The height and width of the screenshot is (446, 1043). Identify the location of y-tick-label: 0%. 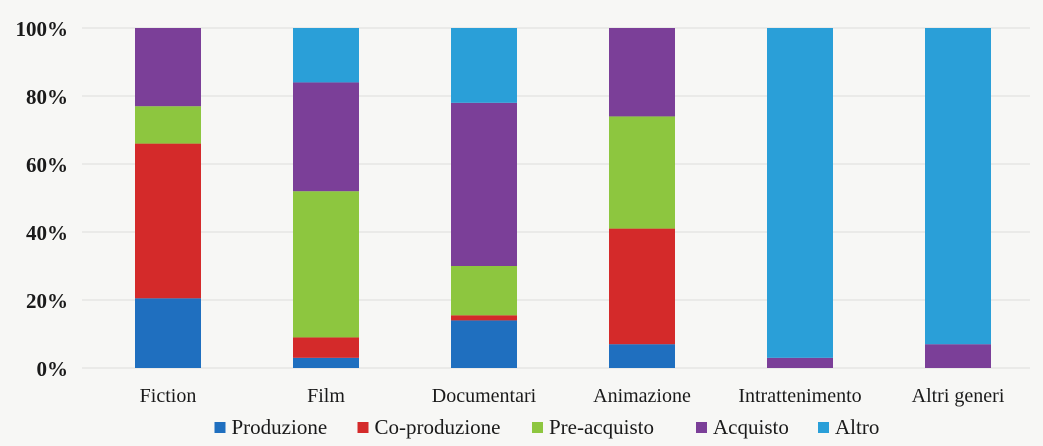
(53, 369).